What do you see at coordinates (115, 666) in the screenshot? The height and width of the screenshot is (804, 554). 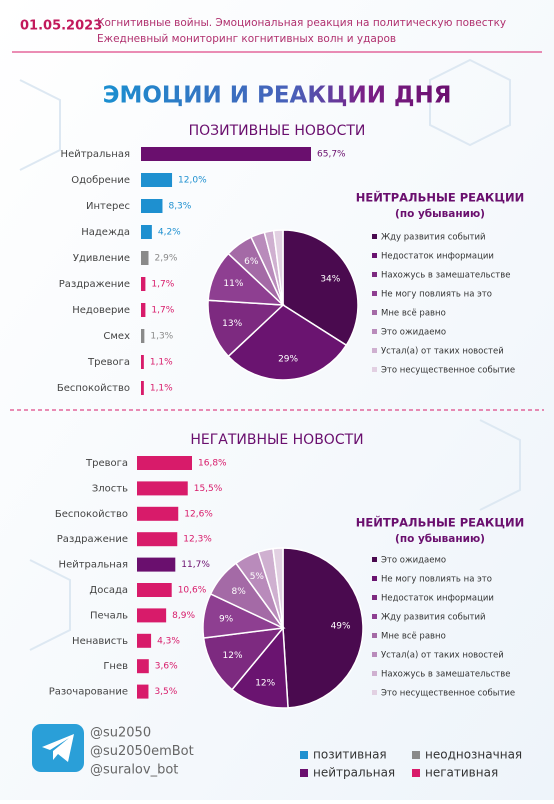 I see `category-label: Гнев` at bounding box center [115, 666].